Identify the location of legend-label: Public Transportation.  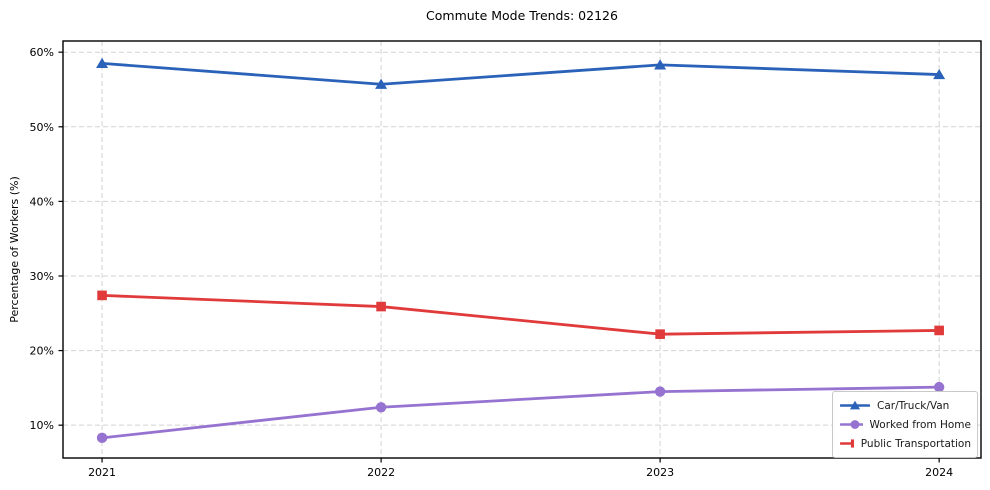
(915, 443).